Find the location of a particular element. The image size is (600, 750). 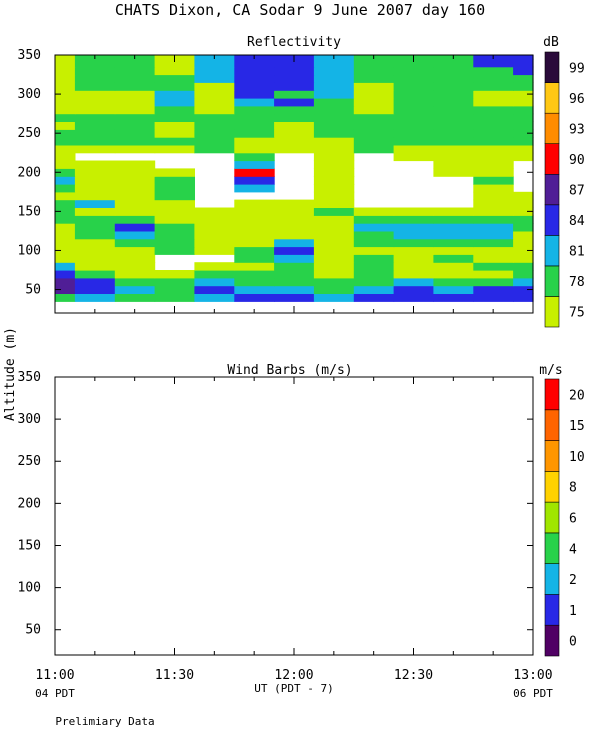

x-sub-label-right: 06 PDT is located at coordinates (533, 693).